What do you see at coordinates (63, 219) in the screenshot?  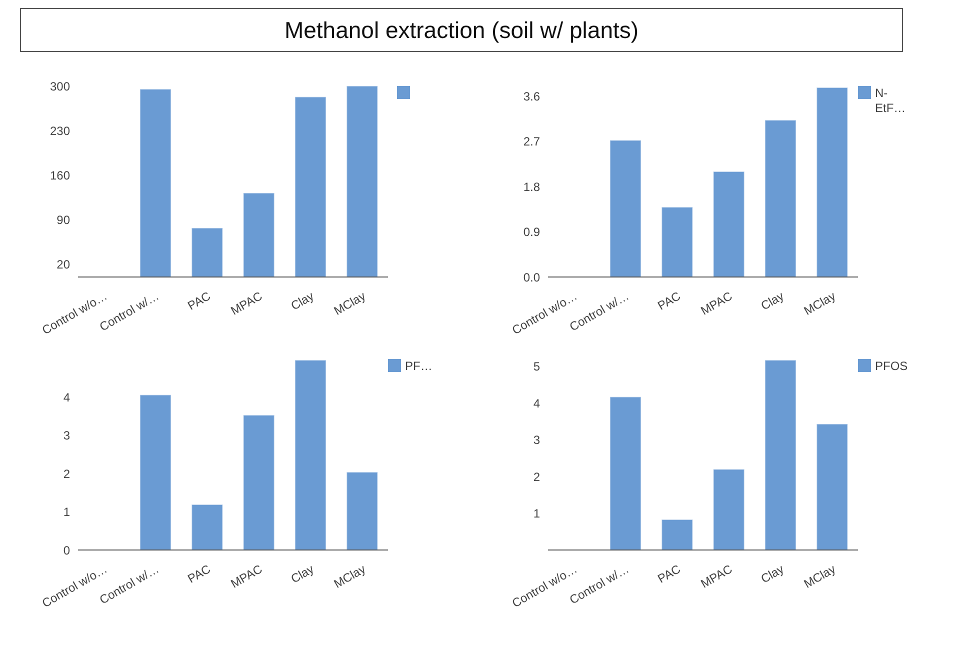 I see `y-tick-label: 90` at bounding box center [63, 219].